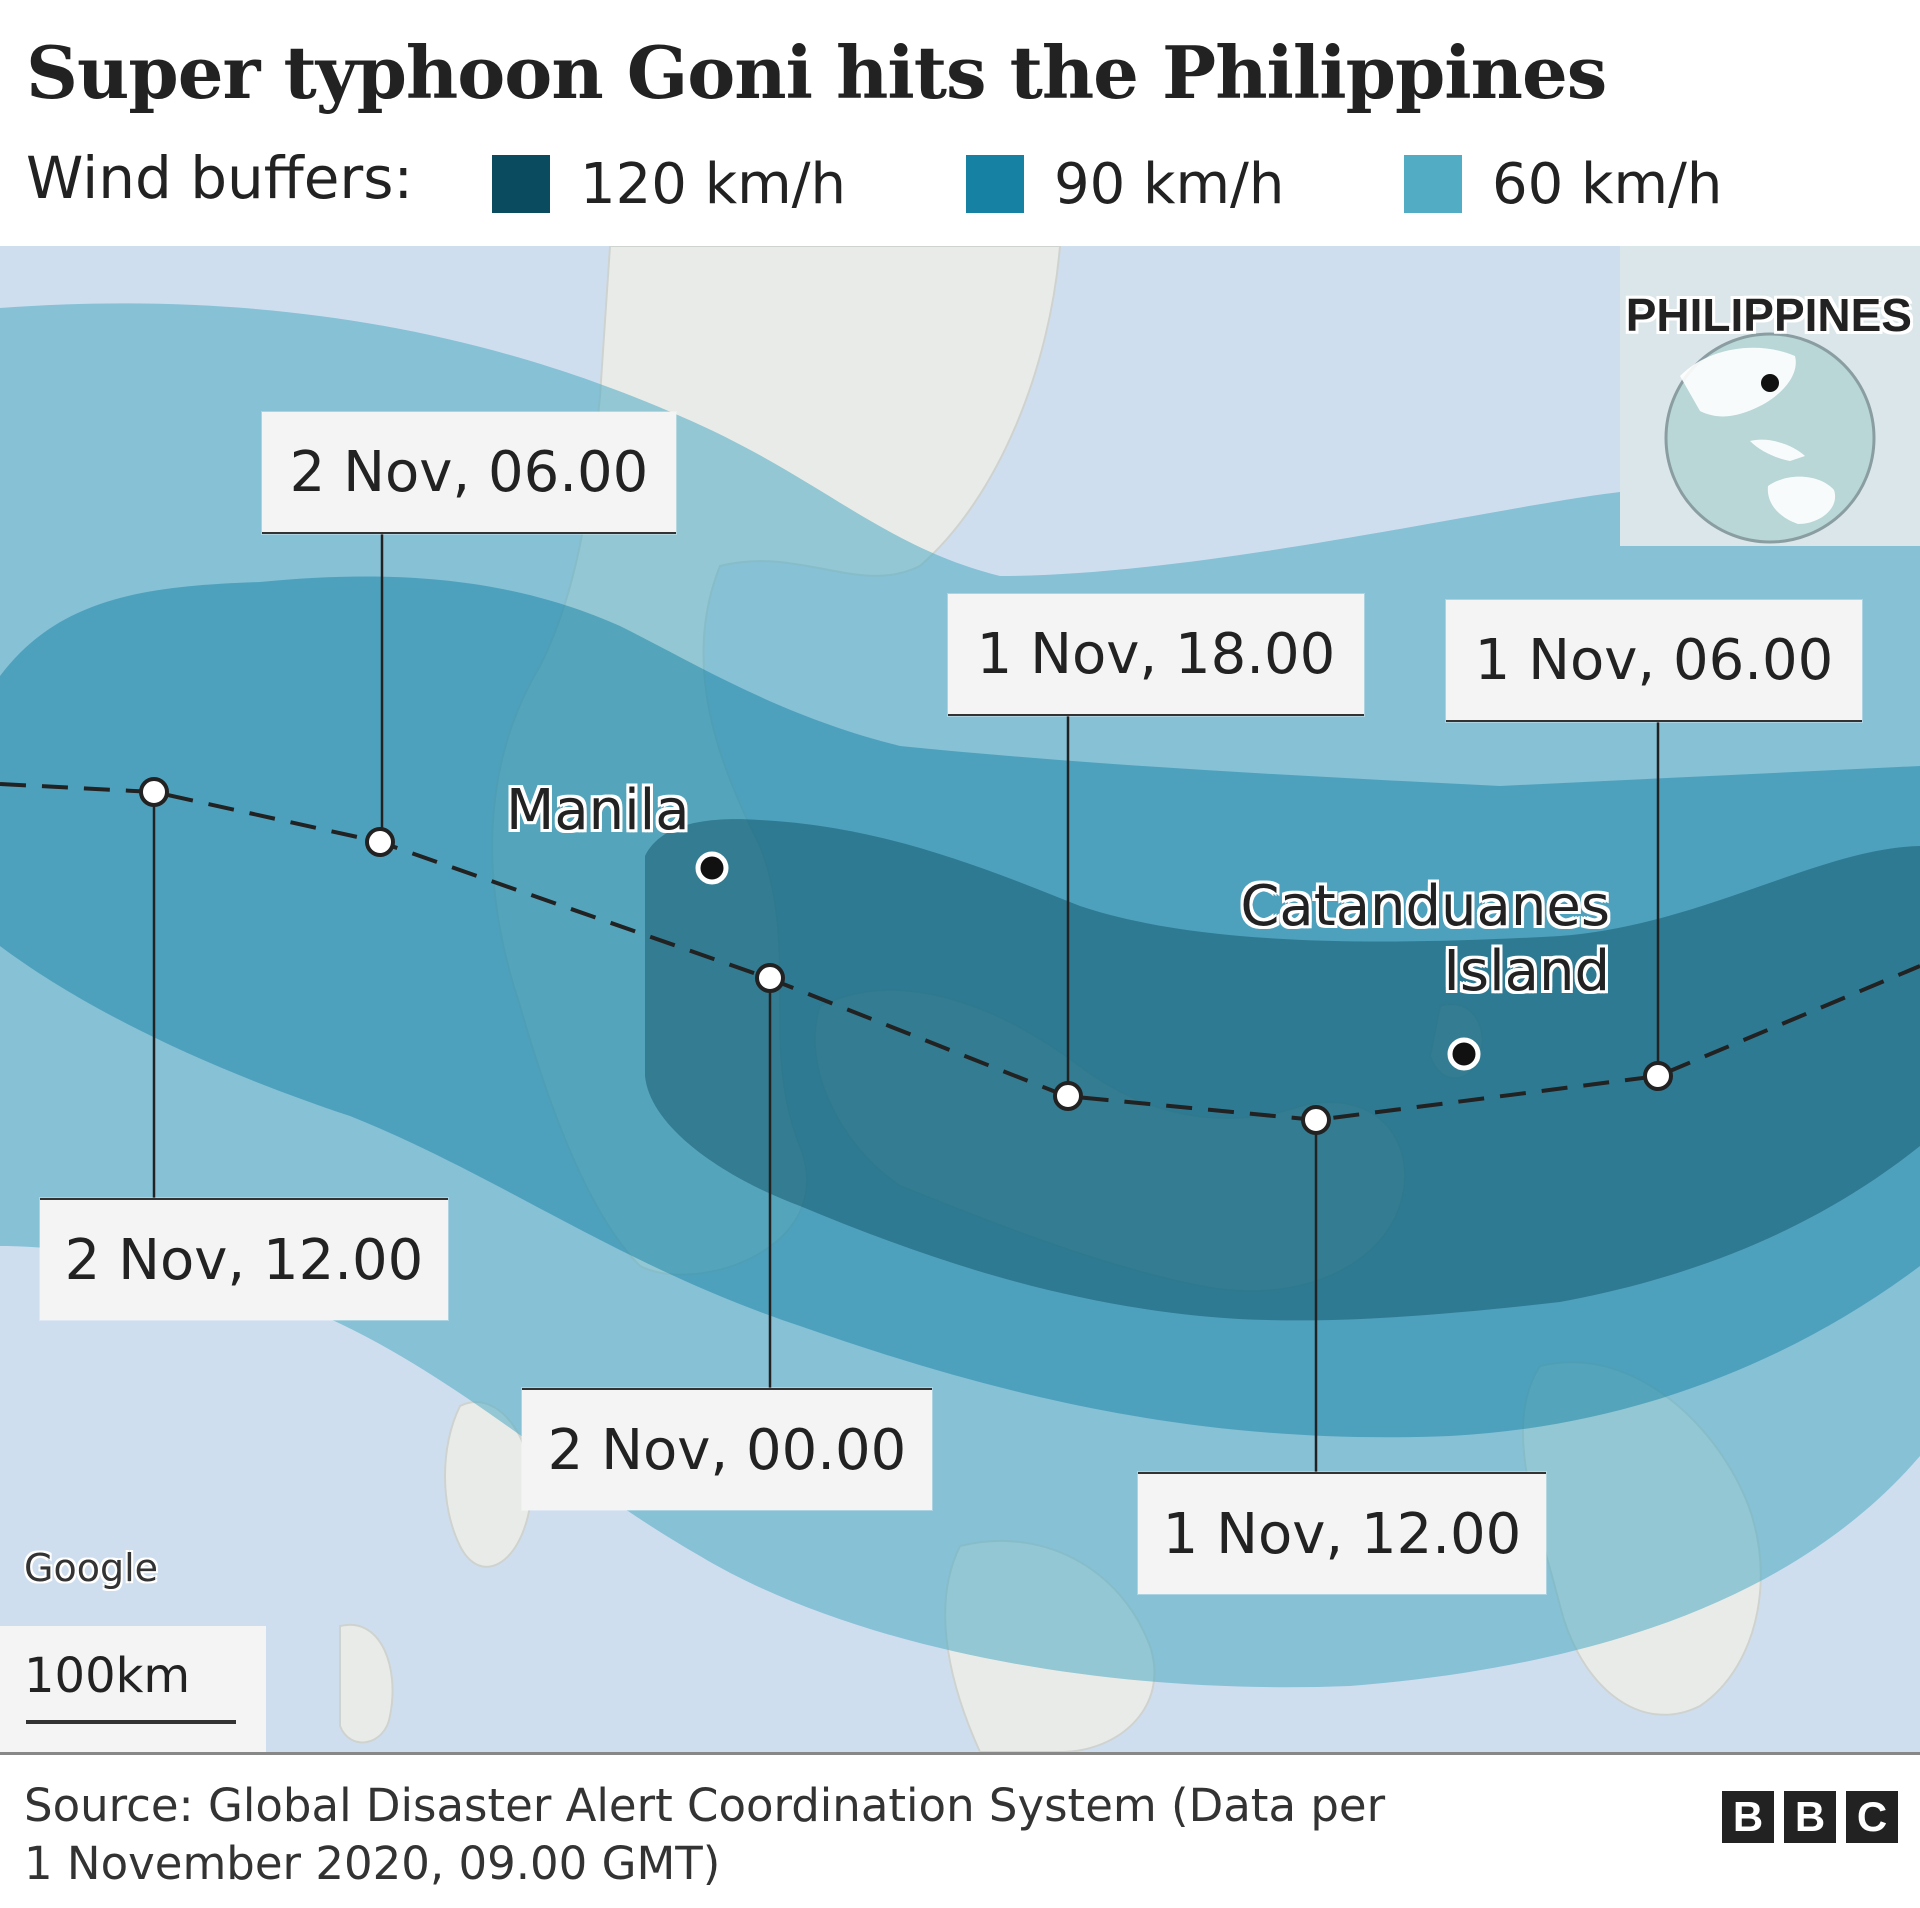 The width and height of the screenshot is (1920, 1908). What do you see at coordinates (244, 1259) in the screenshot?
I see `track-label-2nov-1200: 2 Nov, 12.00` at bounding box center [244, 1259].